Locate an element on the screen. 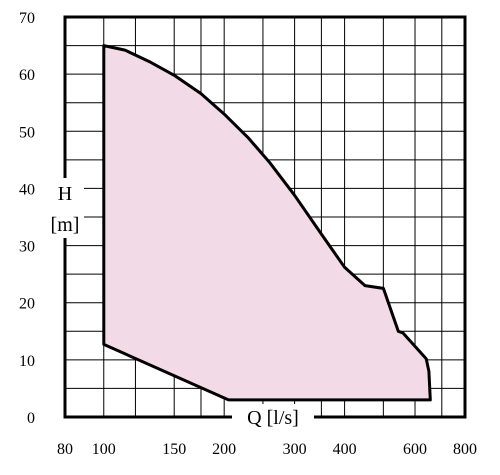 This screenshot has height=475, width=500. x-tick-labels: 80 100 150 200 300 400 600 800 is located at coordinates (267, 449).